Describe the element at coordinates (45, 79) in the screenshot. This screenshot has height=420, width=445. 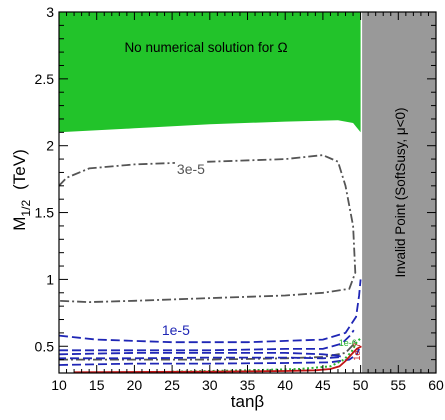
I see `y-tick-label: 2.5` at that location.